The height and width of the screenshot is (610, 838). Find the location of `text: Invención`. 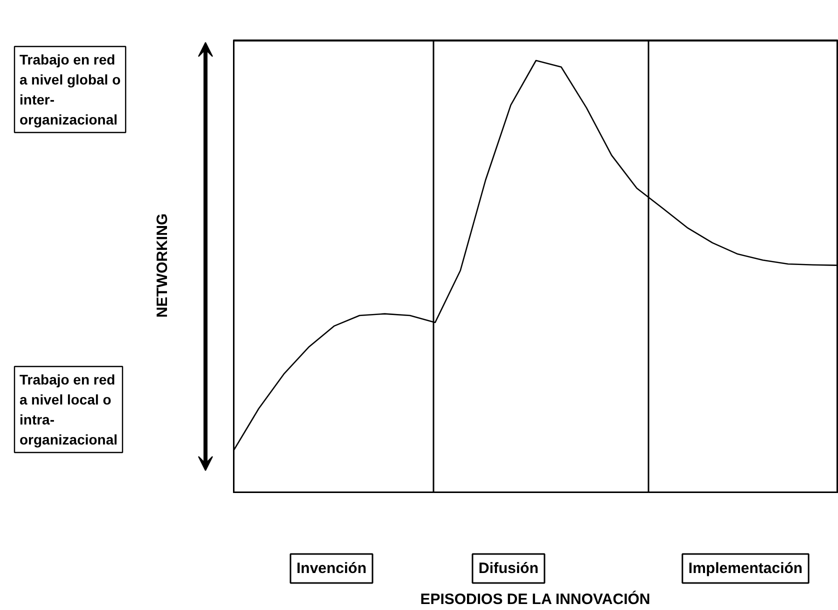

text: Invención is located at coordinates (331, 568).